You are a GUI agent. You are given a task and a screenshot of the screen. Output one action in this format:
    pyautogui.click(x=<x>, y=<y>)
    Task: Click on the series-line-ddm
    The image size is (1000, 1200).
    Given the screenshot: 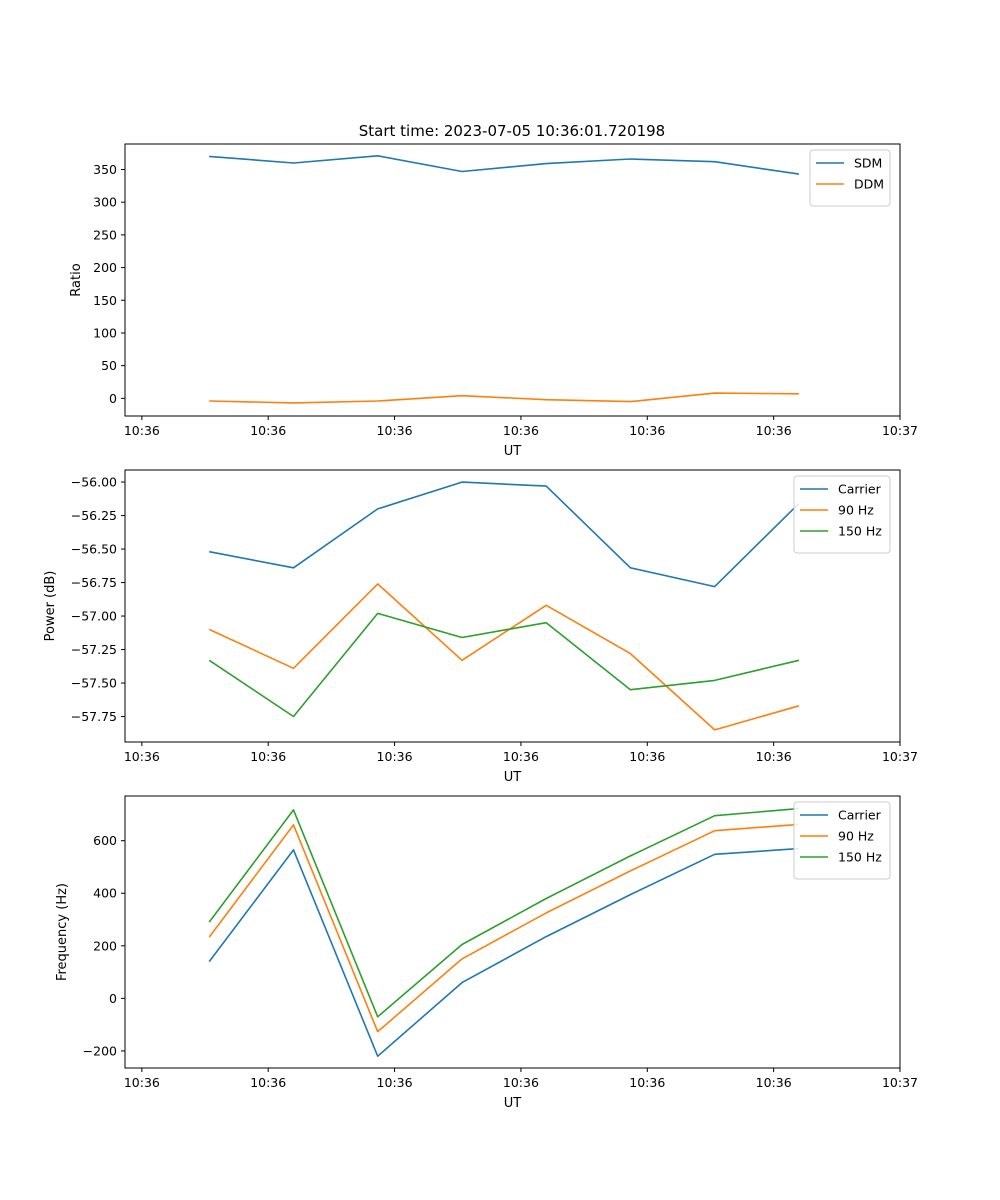 What is the action you would take?
    pyautogui.click(x=504, y=398)
    